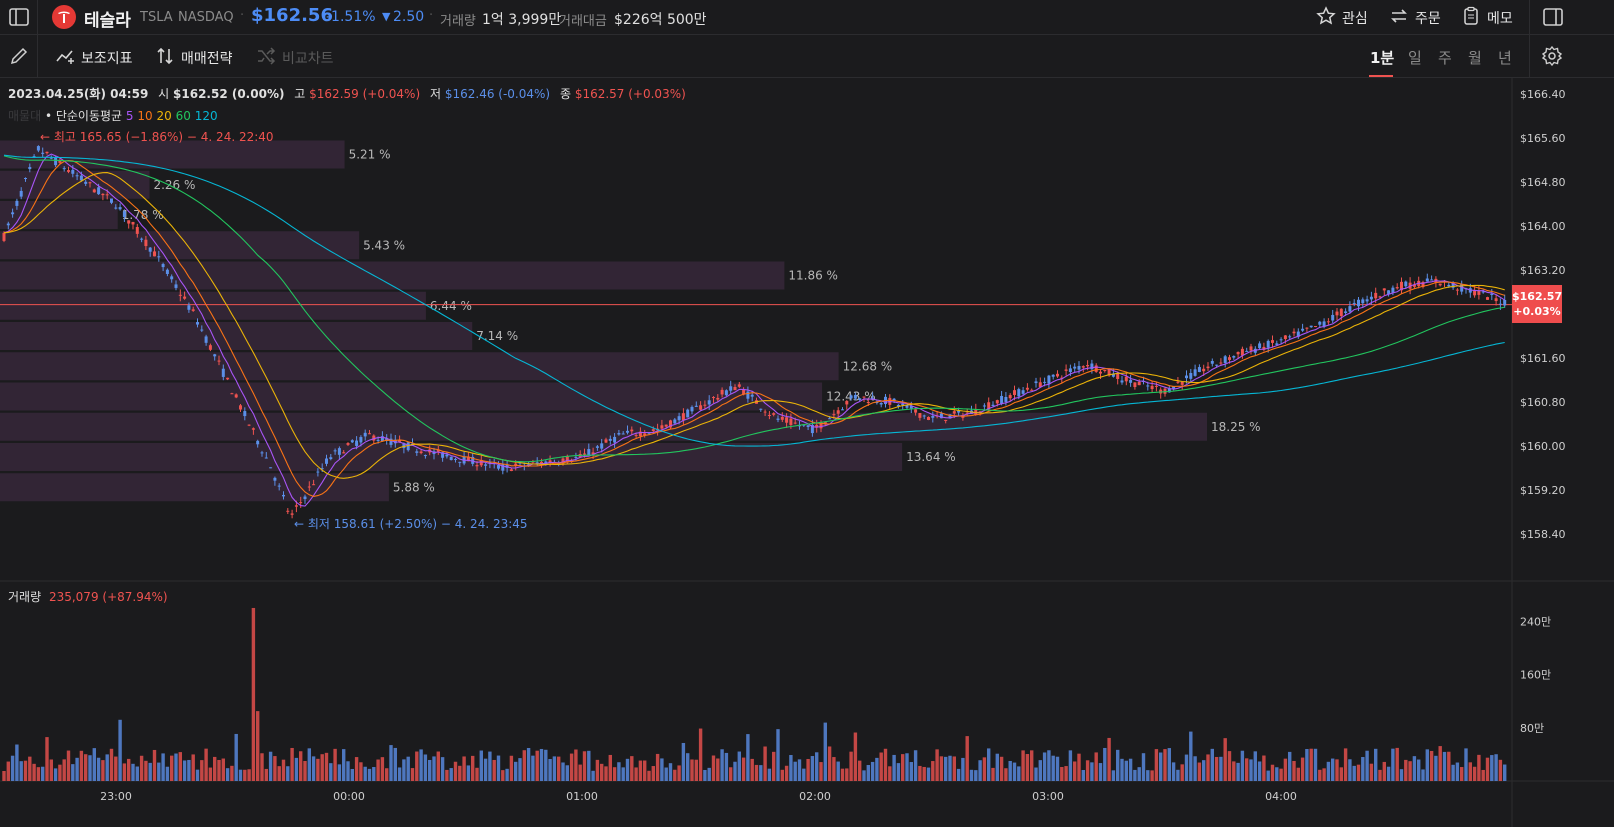 The width and height of the screenshot is (1614, 827). What do you see at coordinates (295, 58) in the screenshot?
I see `compare-chart-button: 비교차트` at bounding box center [295, 58].